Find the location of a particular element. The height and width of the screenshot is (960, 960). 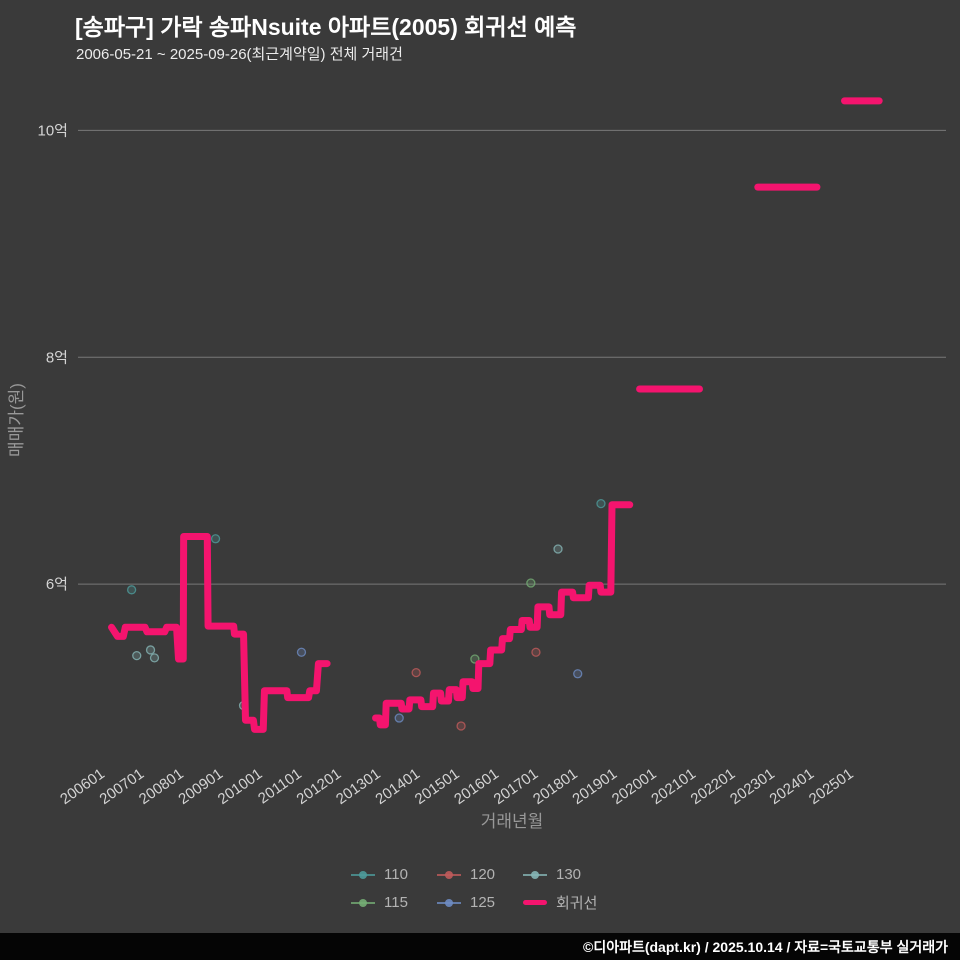

legend-item-125: 125 is located at coordinates (480, 902).